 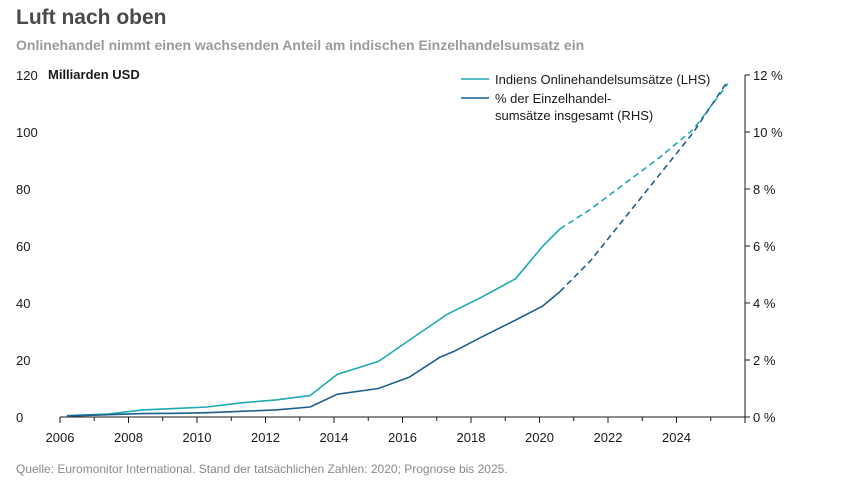 What do you see at coordinates (471, 437) in the screenshot?
I see `x-tick-label: 2018` at bounding box center [471, 437].